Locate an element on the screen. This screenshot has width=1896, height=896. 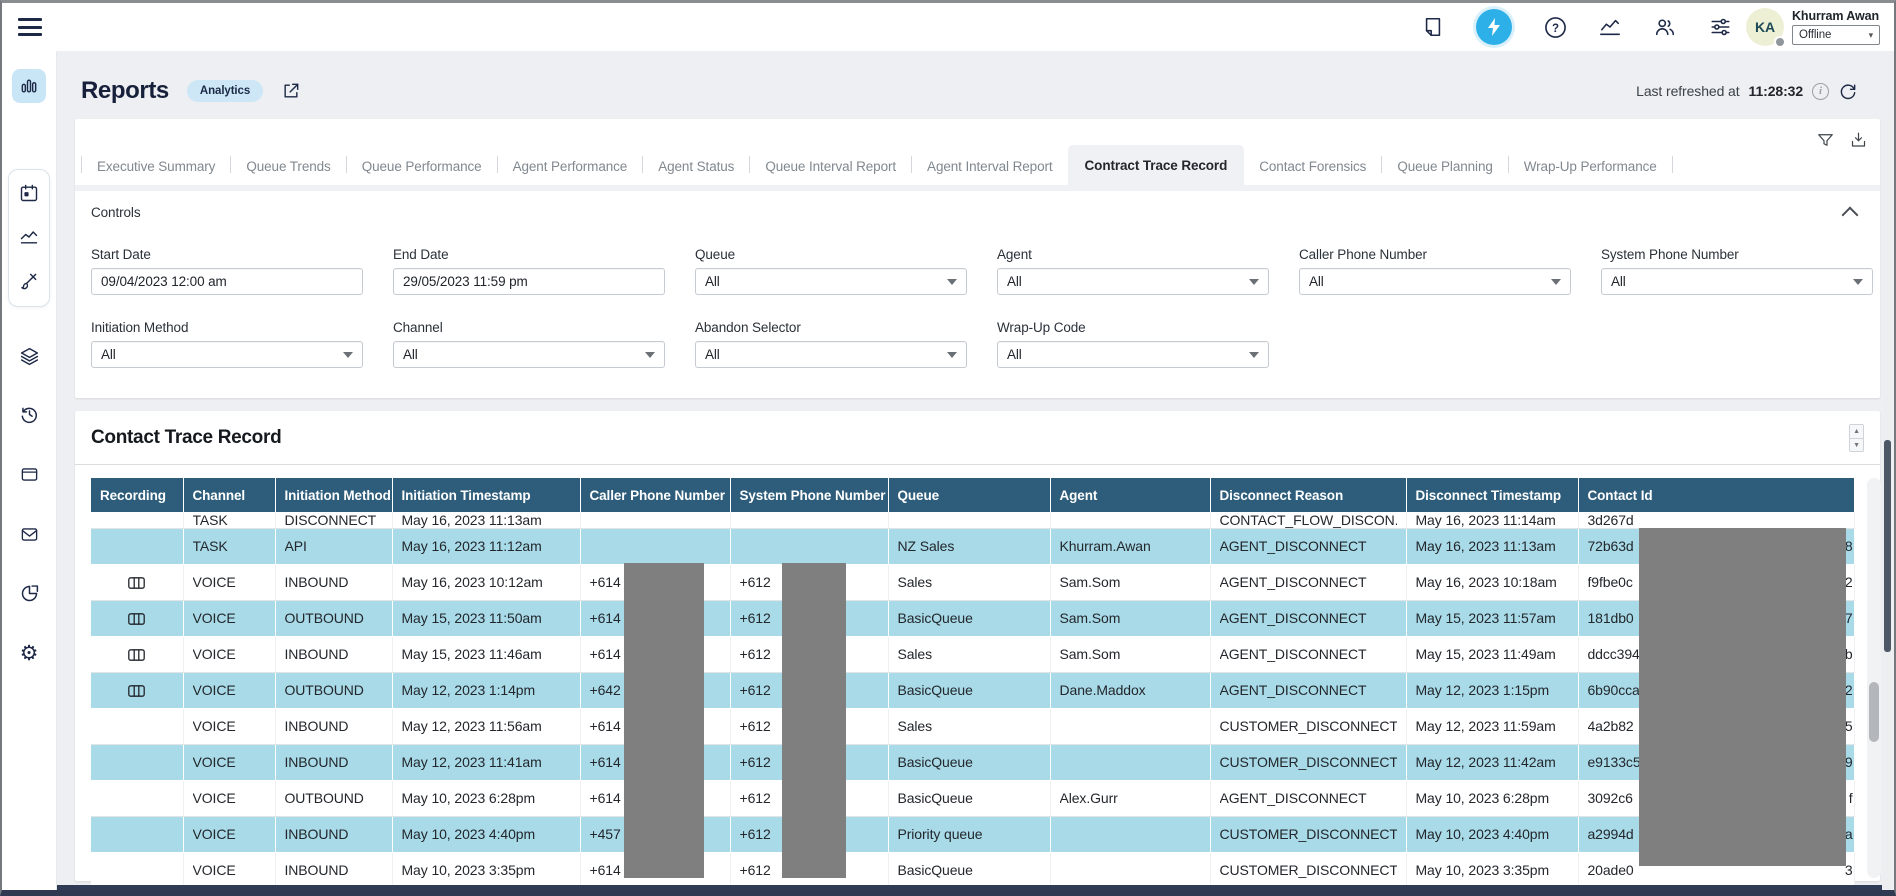
hamburger-menu-icon is located at coordinates (30, 27).